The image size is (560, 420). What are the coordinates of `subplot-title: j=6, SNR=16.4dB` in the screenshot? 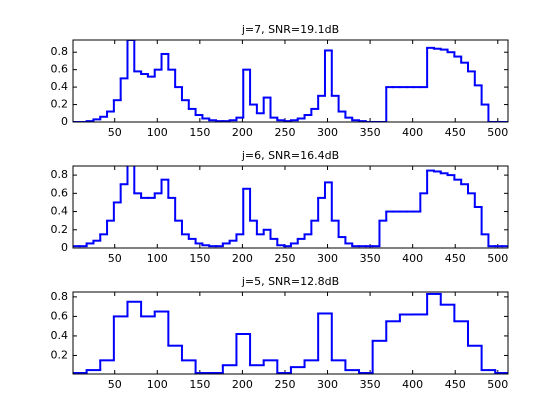 It's located at (290, 155).